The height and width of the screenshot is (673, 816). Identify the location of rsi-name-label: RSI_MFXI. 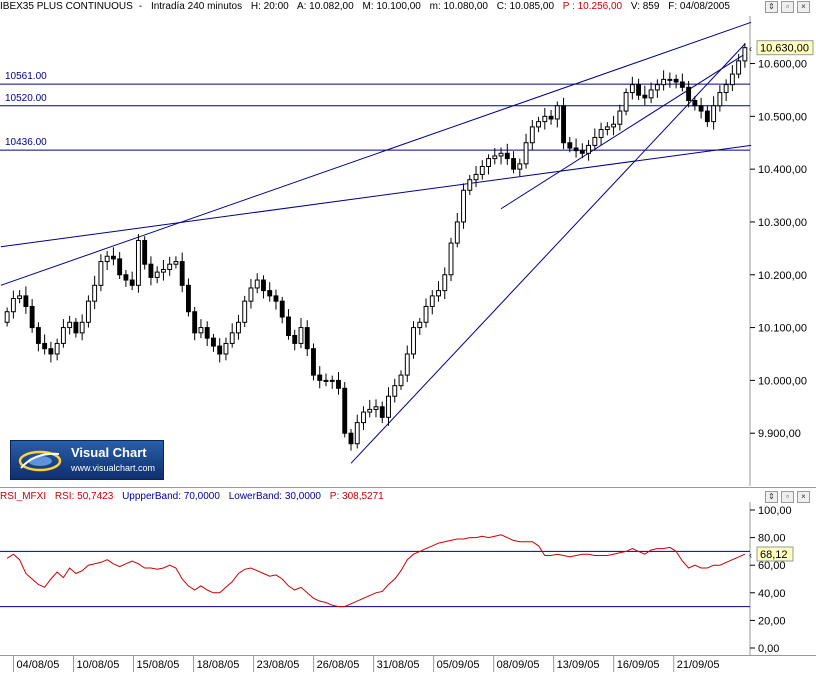
(23, 496).